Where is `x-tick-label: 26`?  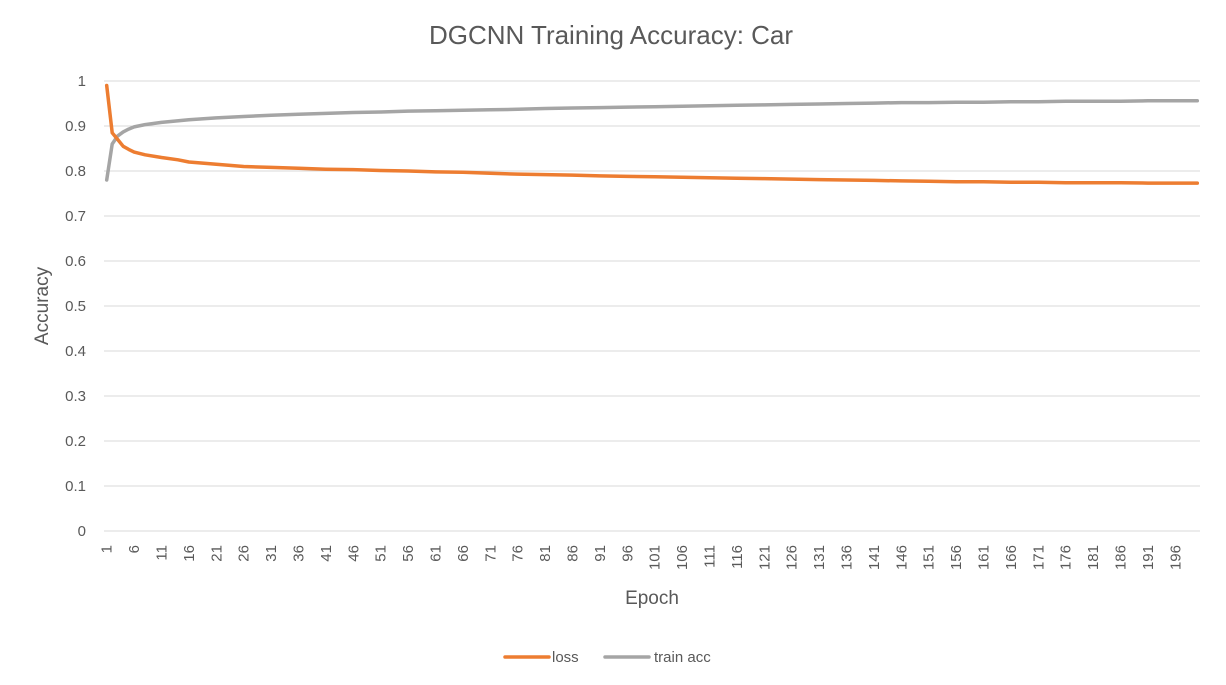
x-tick-label: 26 is located at coordinates (244, 553).